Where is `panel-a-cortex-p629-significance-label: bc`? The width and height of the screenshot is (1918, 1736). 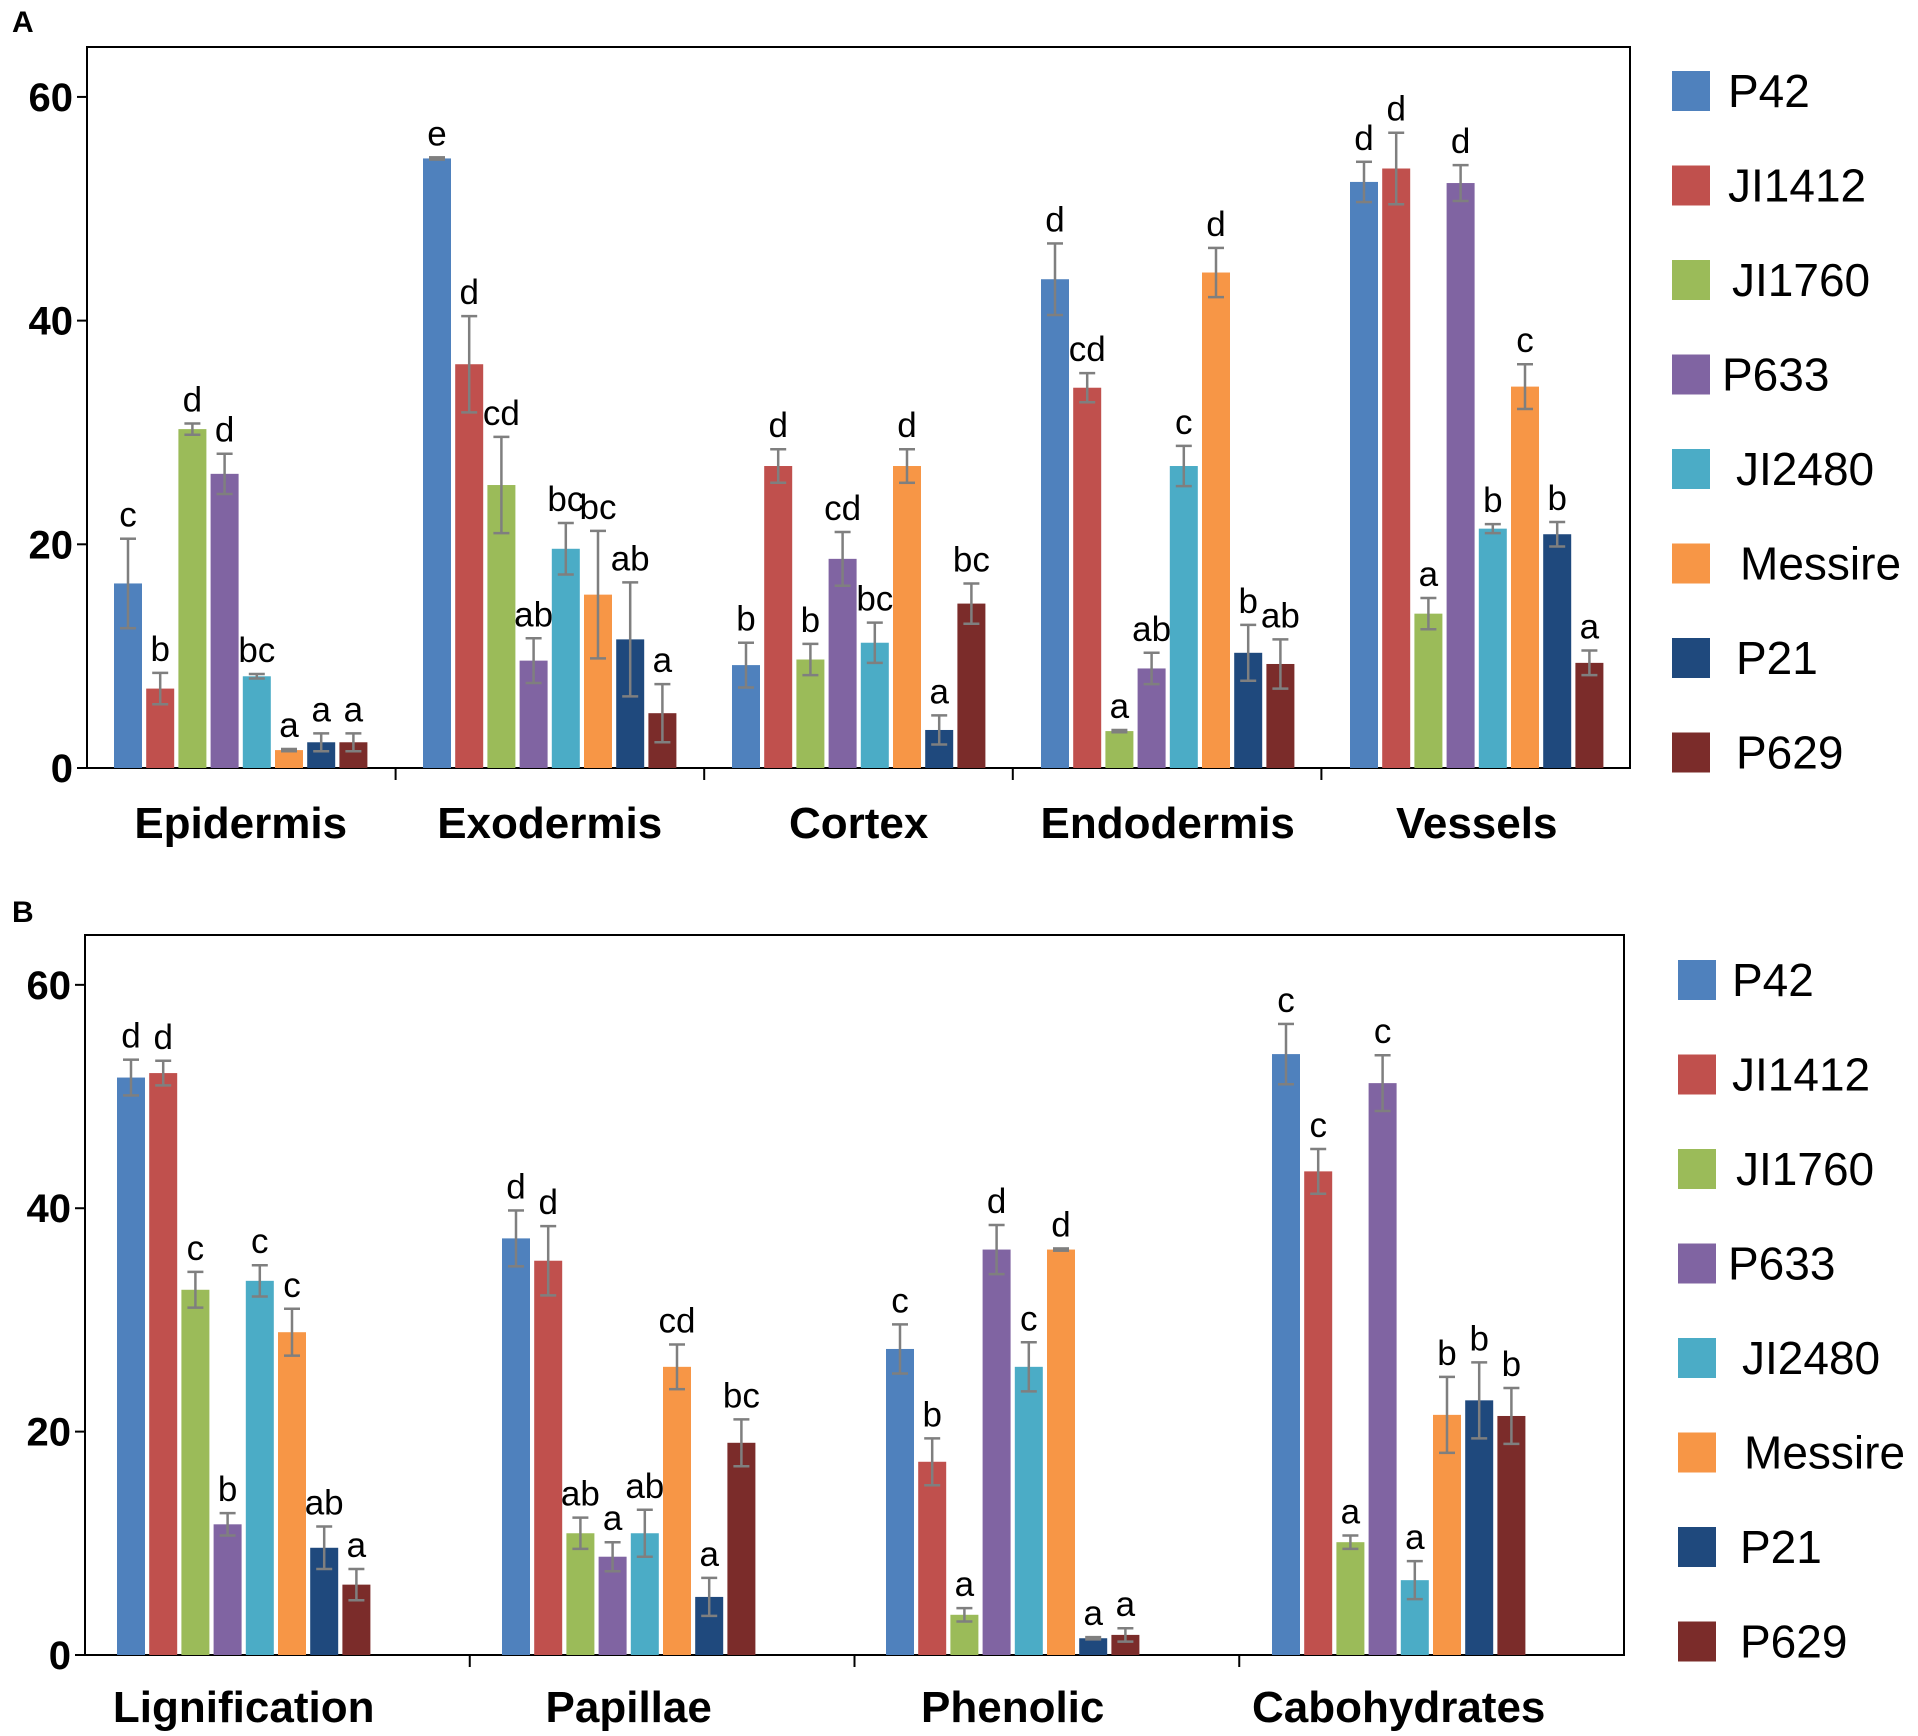
panel-a-cortex-p629-significance-label: bc is located at coordinates (971, 559).